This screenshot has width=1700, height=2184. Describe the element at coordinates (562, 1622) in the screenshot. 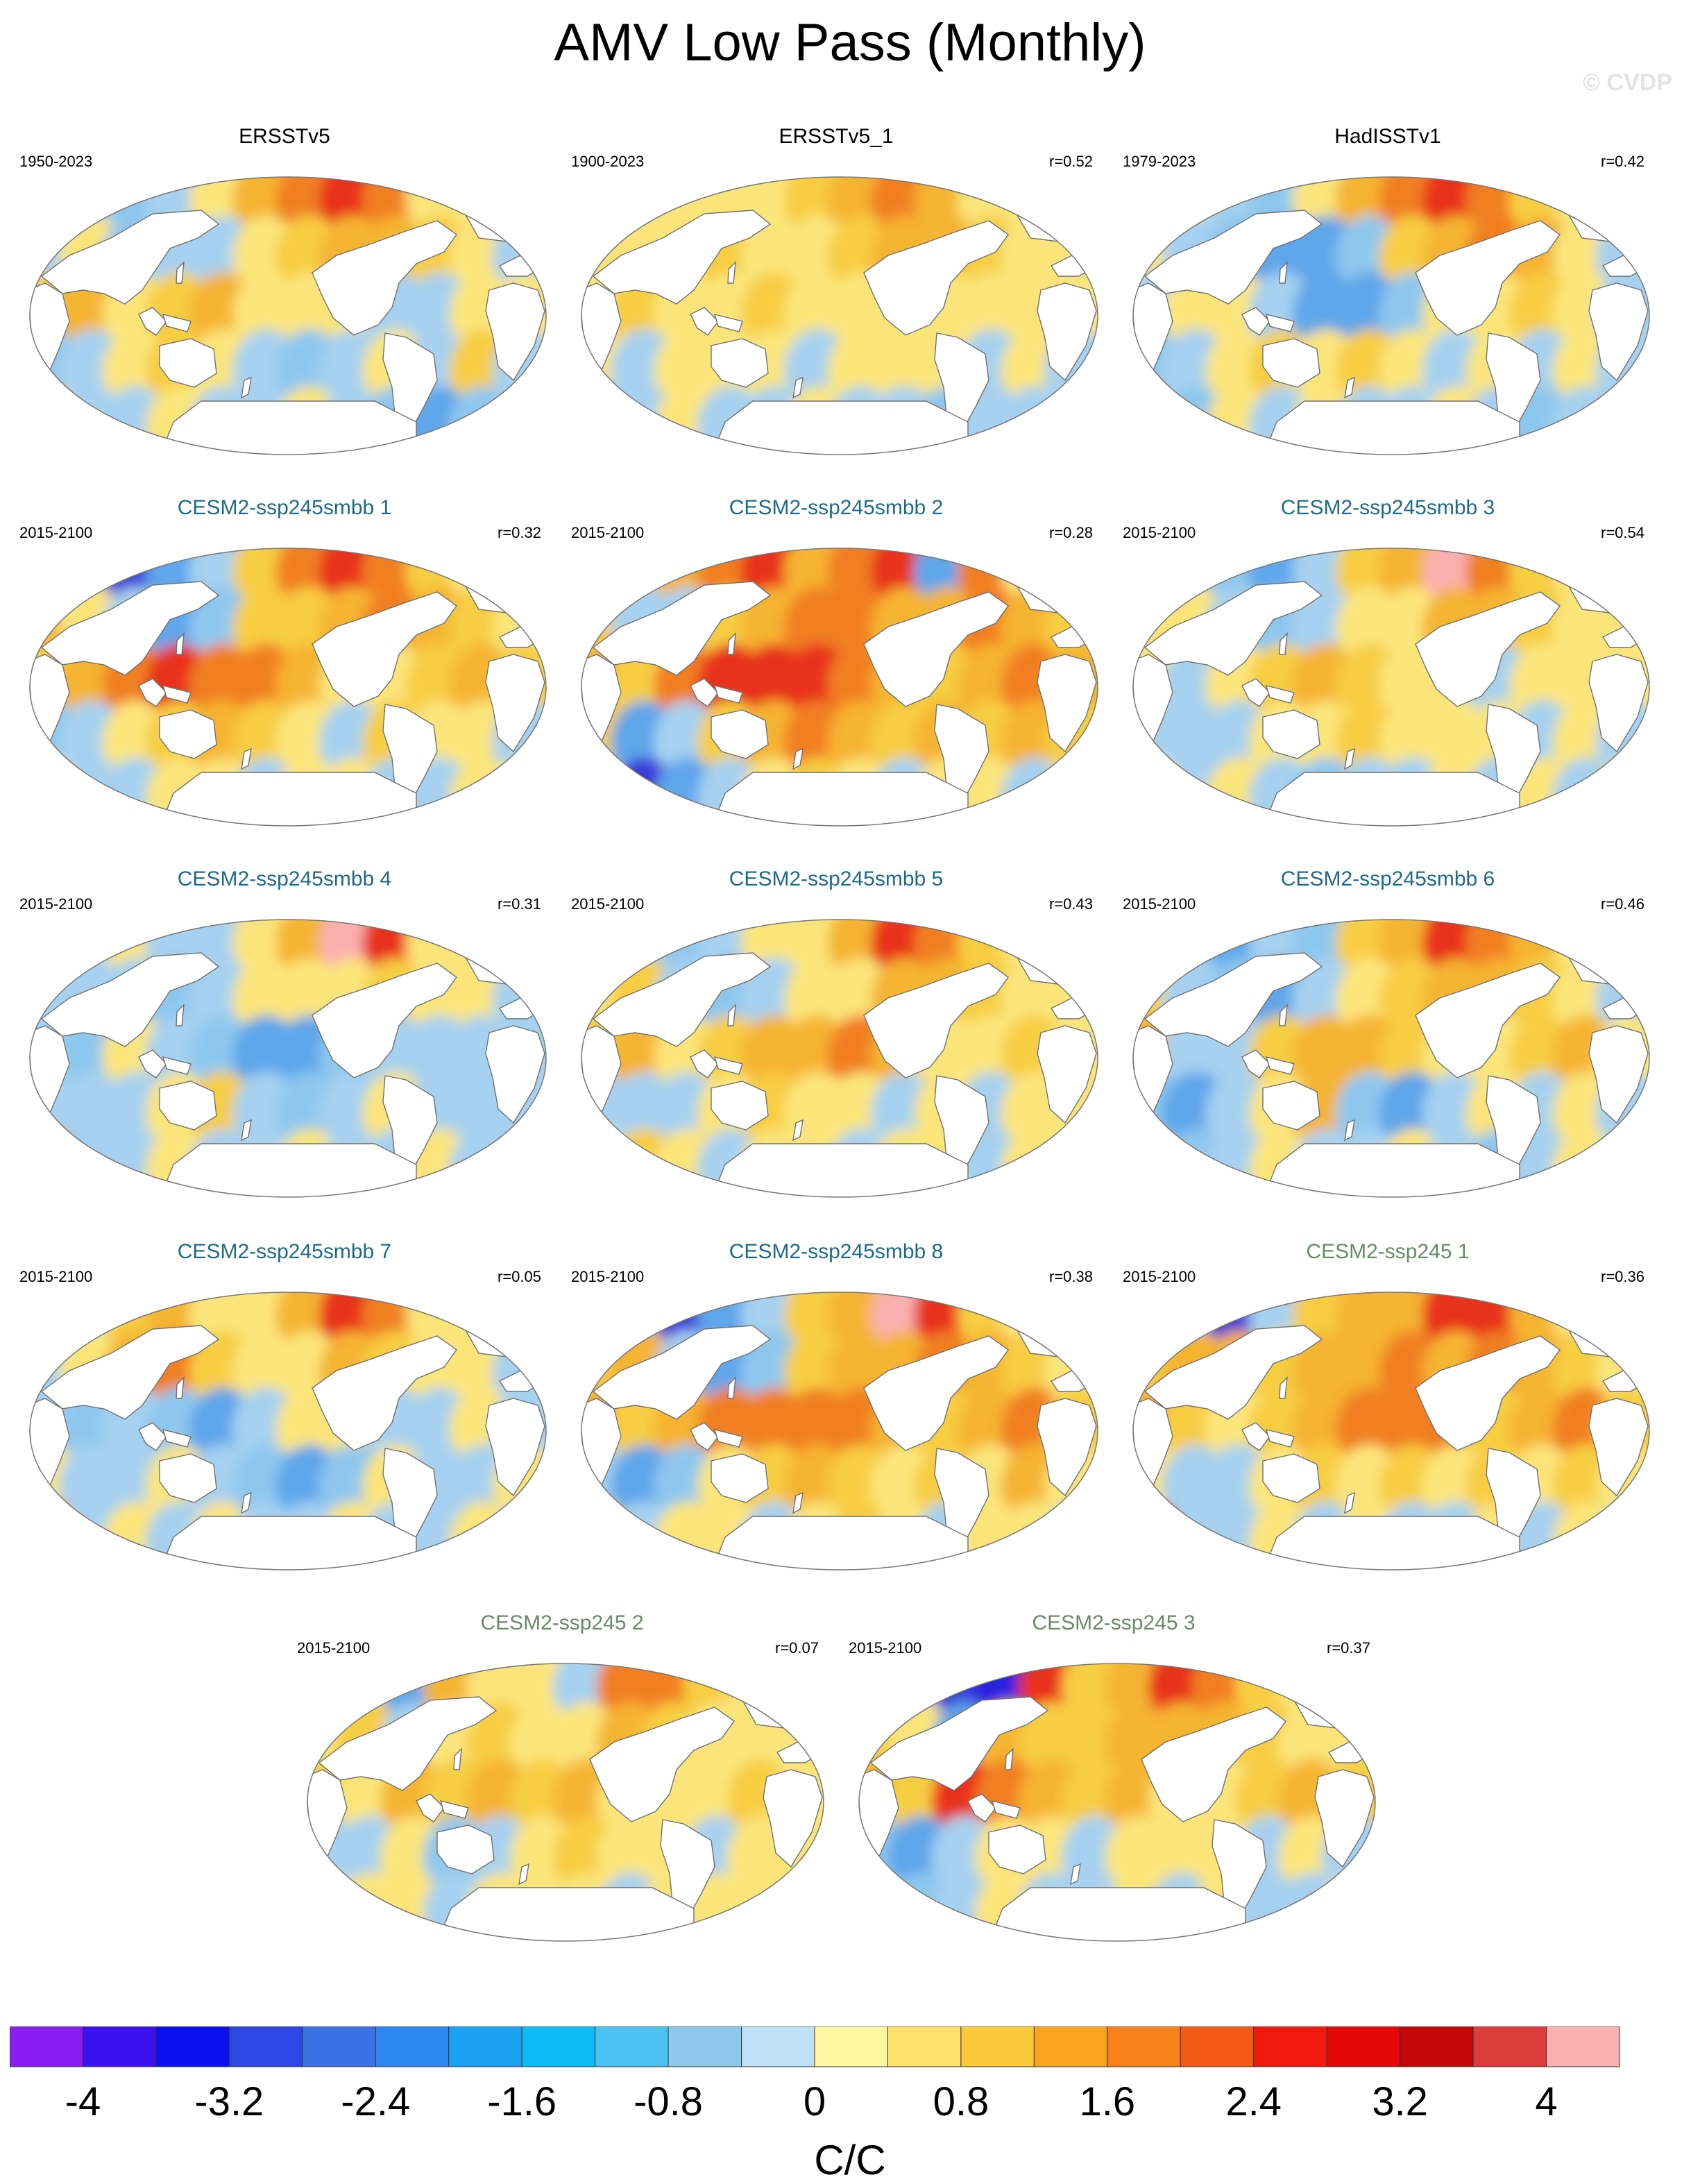

I see `panel-title: CESM2-ssp245 2` at that location.